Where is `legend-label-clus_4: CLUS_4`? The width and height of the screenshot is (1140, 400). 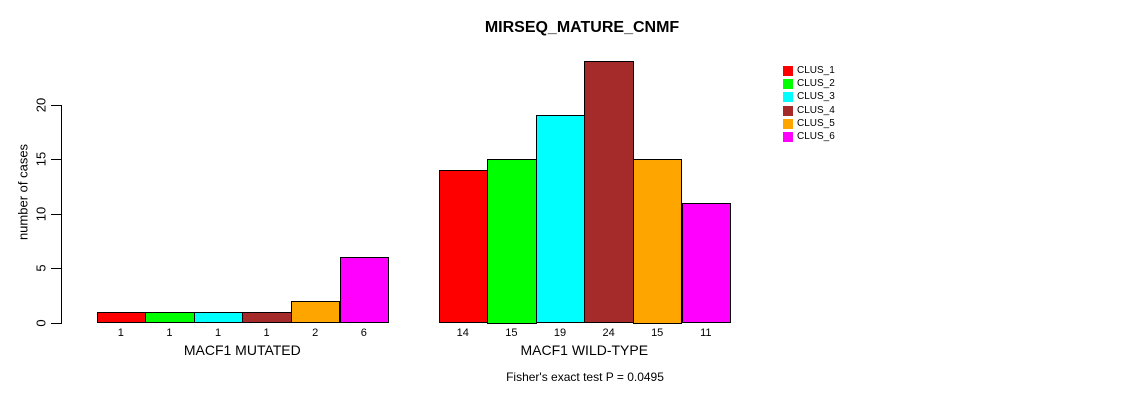
legend-label-clus_4: CLUS_4 is located at coordinates (816, 110).